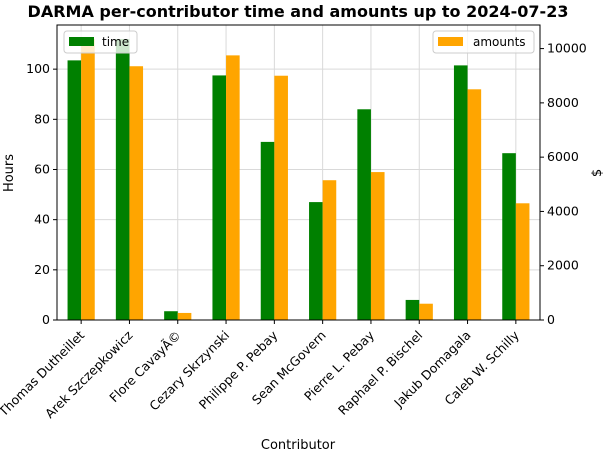 Image resolution: width=614 pixels, height=454 pixels. What do you see at coordinates (42, 219) in the screenshot?
I see `tick-label-left: 40` at bounding box center [42, 219].